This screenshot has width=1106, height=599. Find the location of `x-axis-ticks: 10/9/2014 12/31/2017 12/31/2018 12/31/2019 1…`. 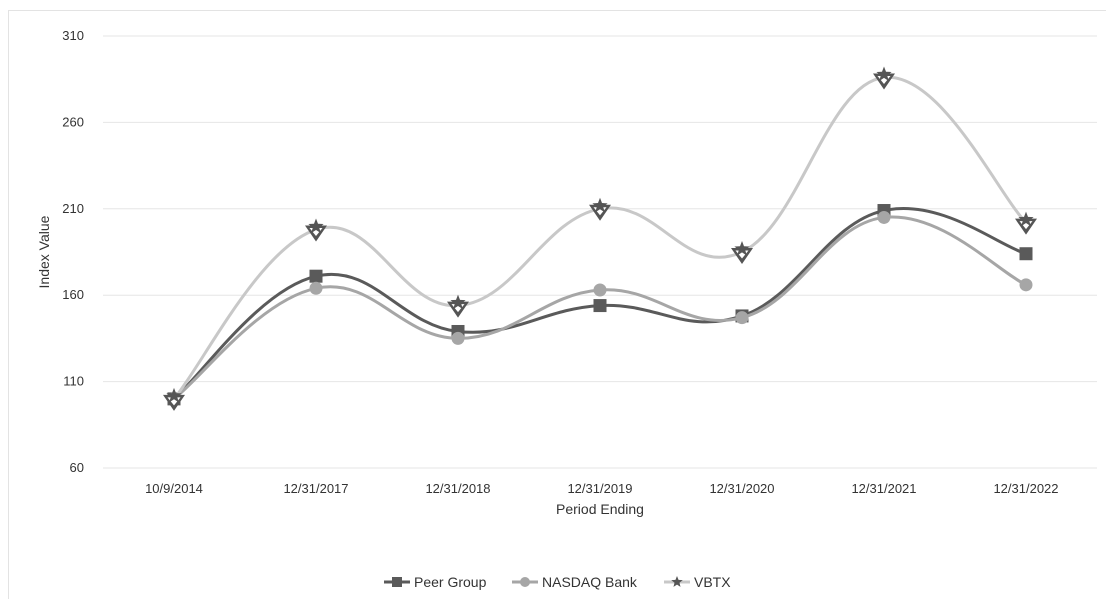

x-axis-ticks: 10/9/2014 12/31/2017 12/31/2018 12/31/2019 1… is located at coordinates (601, 488).